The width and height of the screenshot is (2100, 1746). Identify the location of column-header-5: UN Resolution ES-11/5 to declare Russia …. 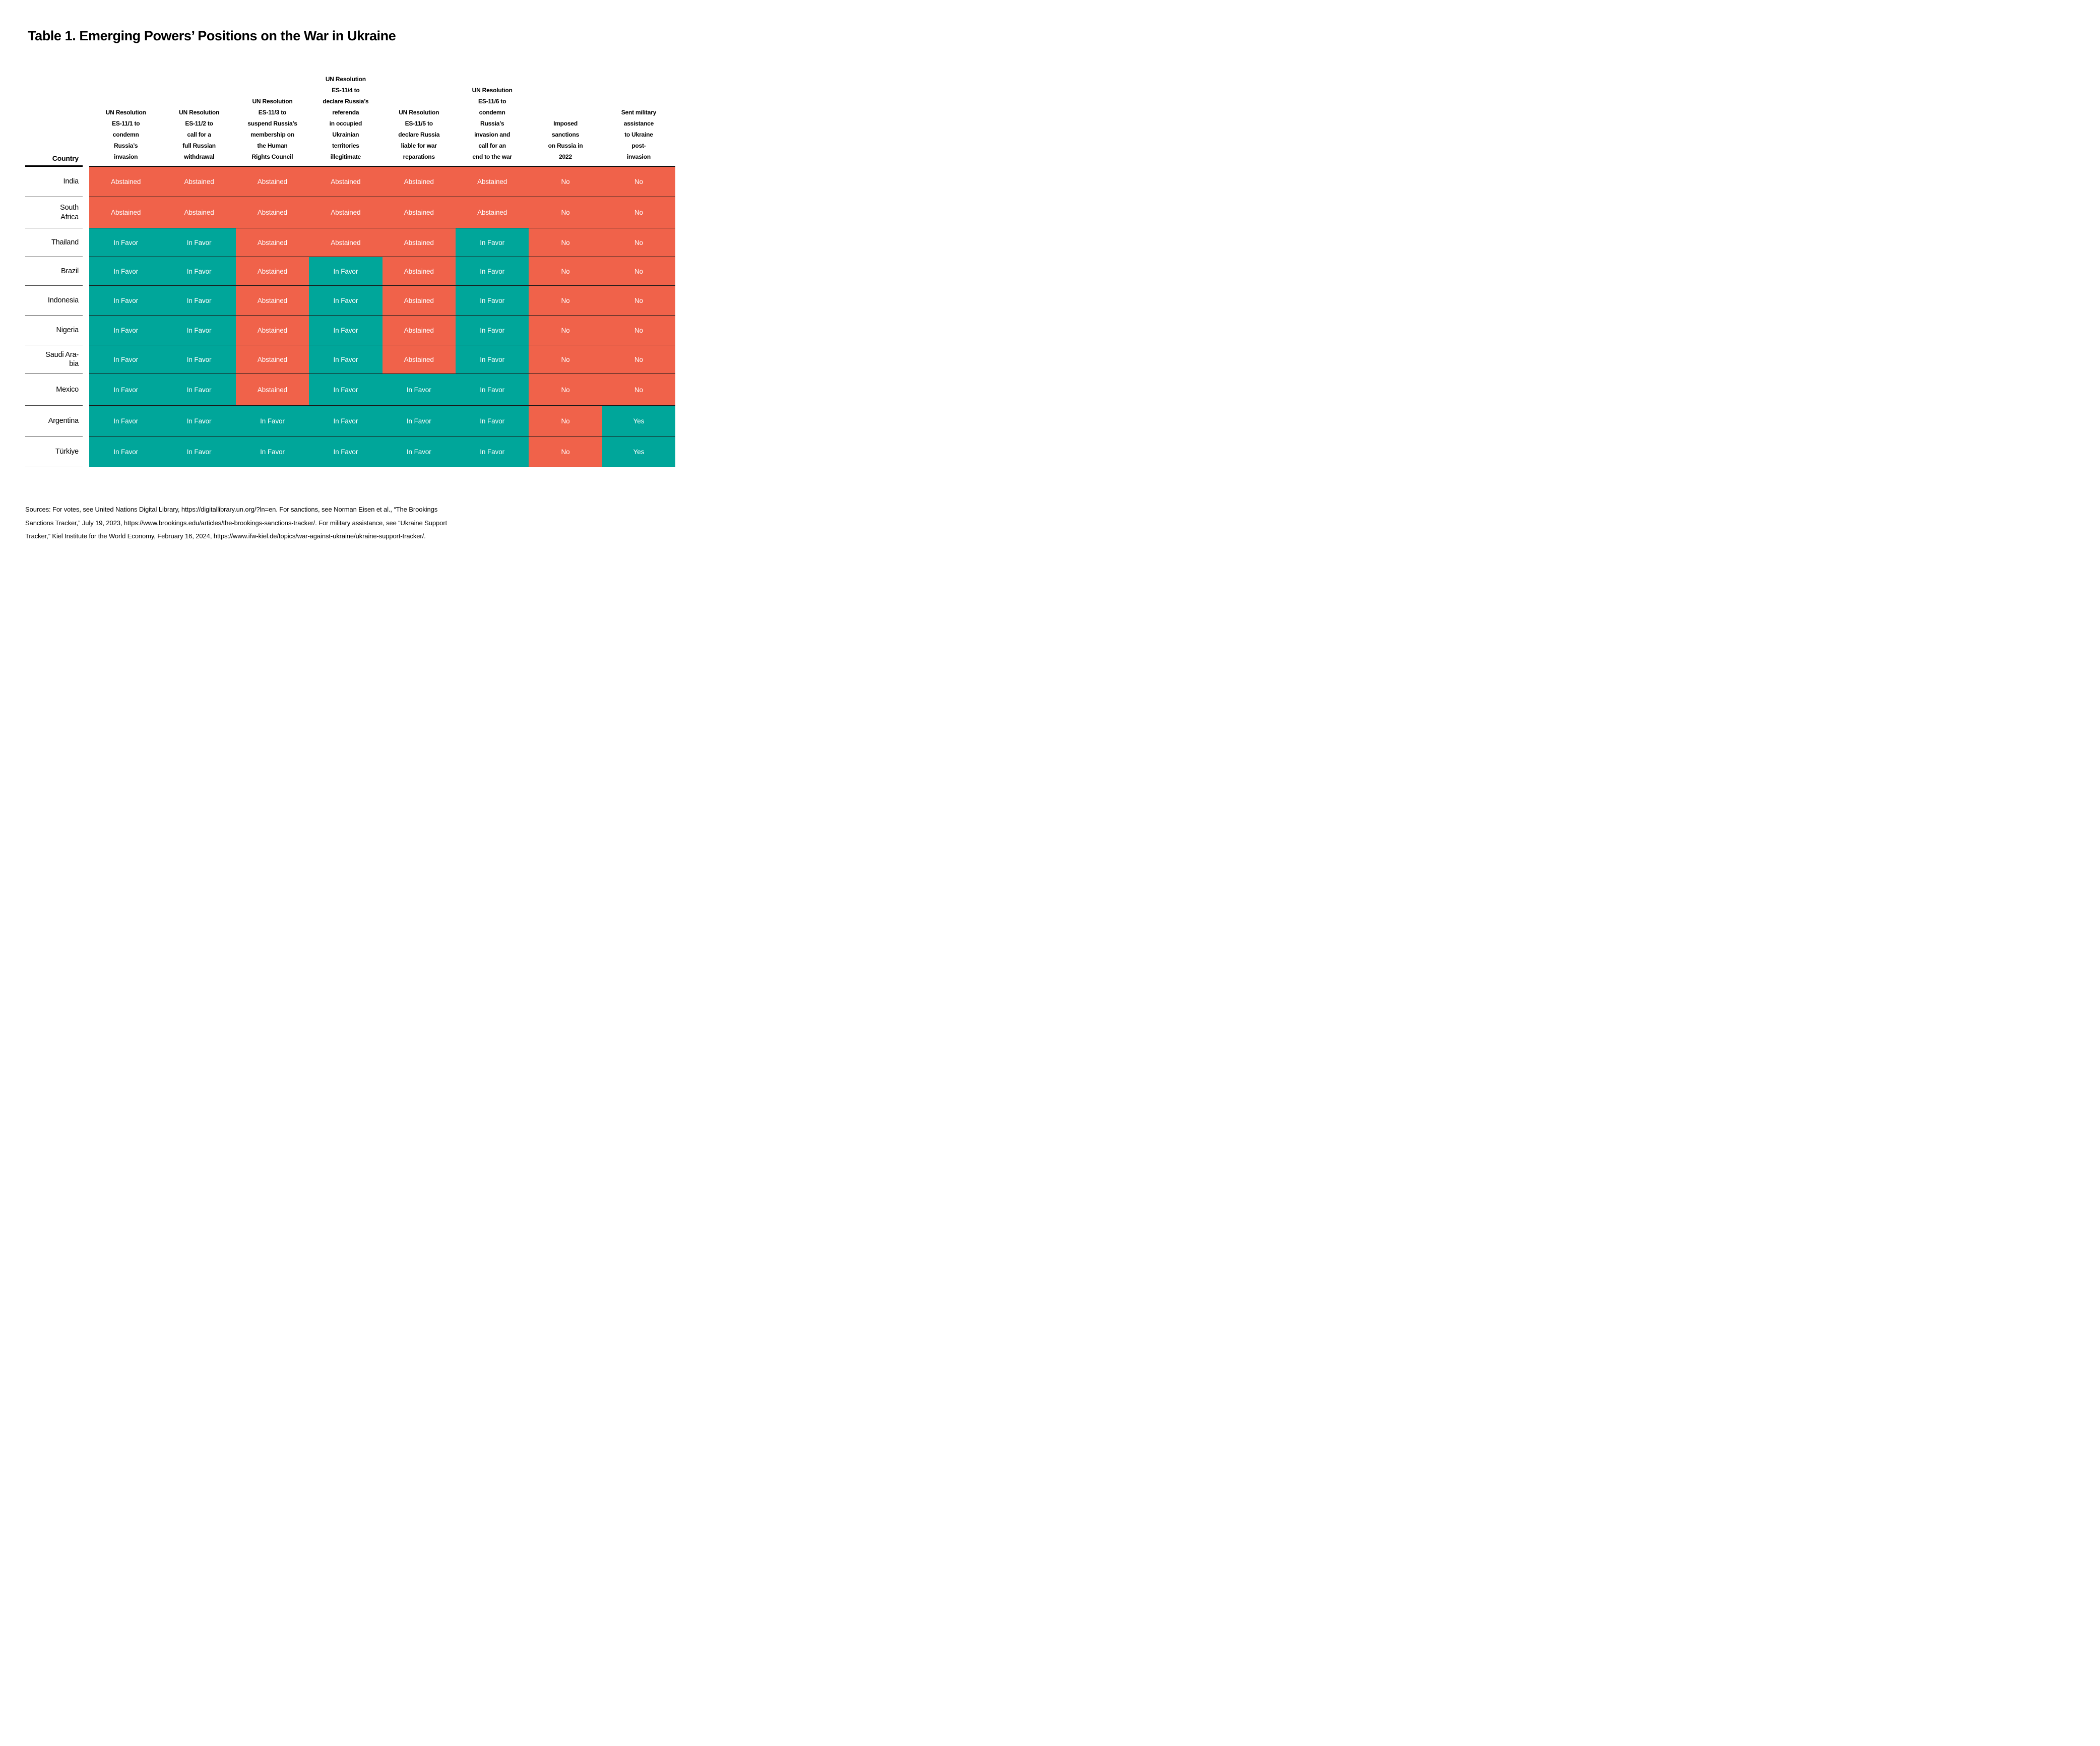
(419, 137).